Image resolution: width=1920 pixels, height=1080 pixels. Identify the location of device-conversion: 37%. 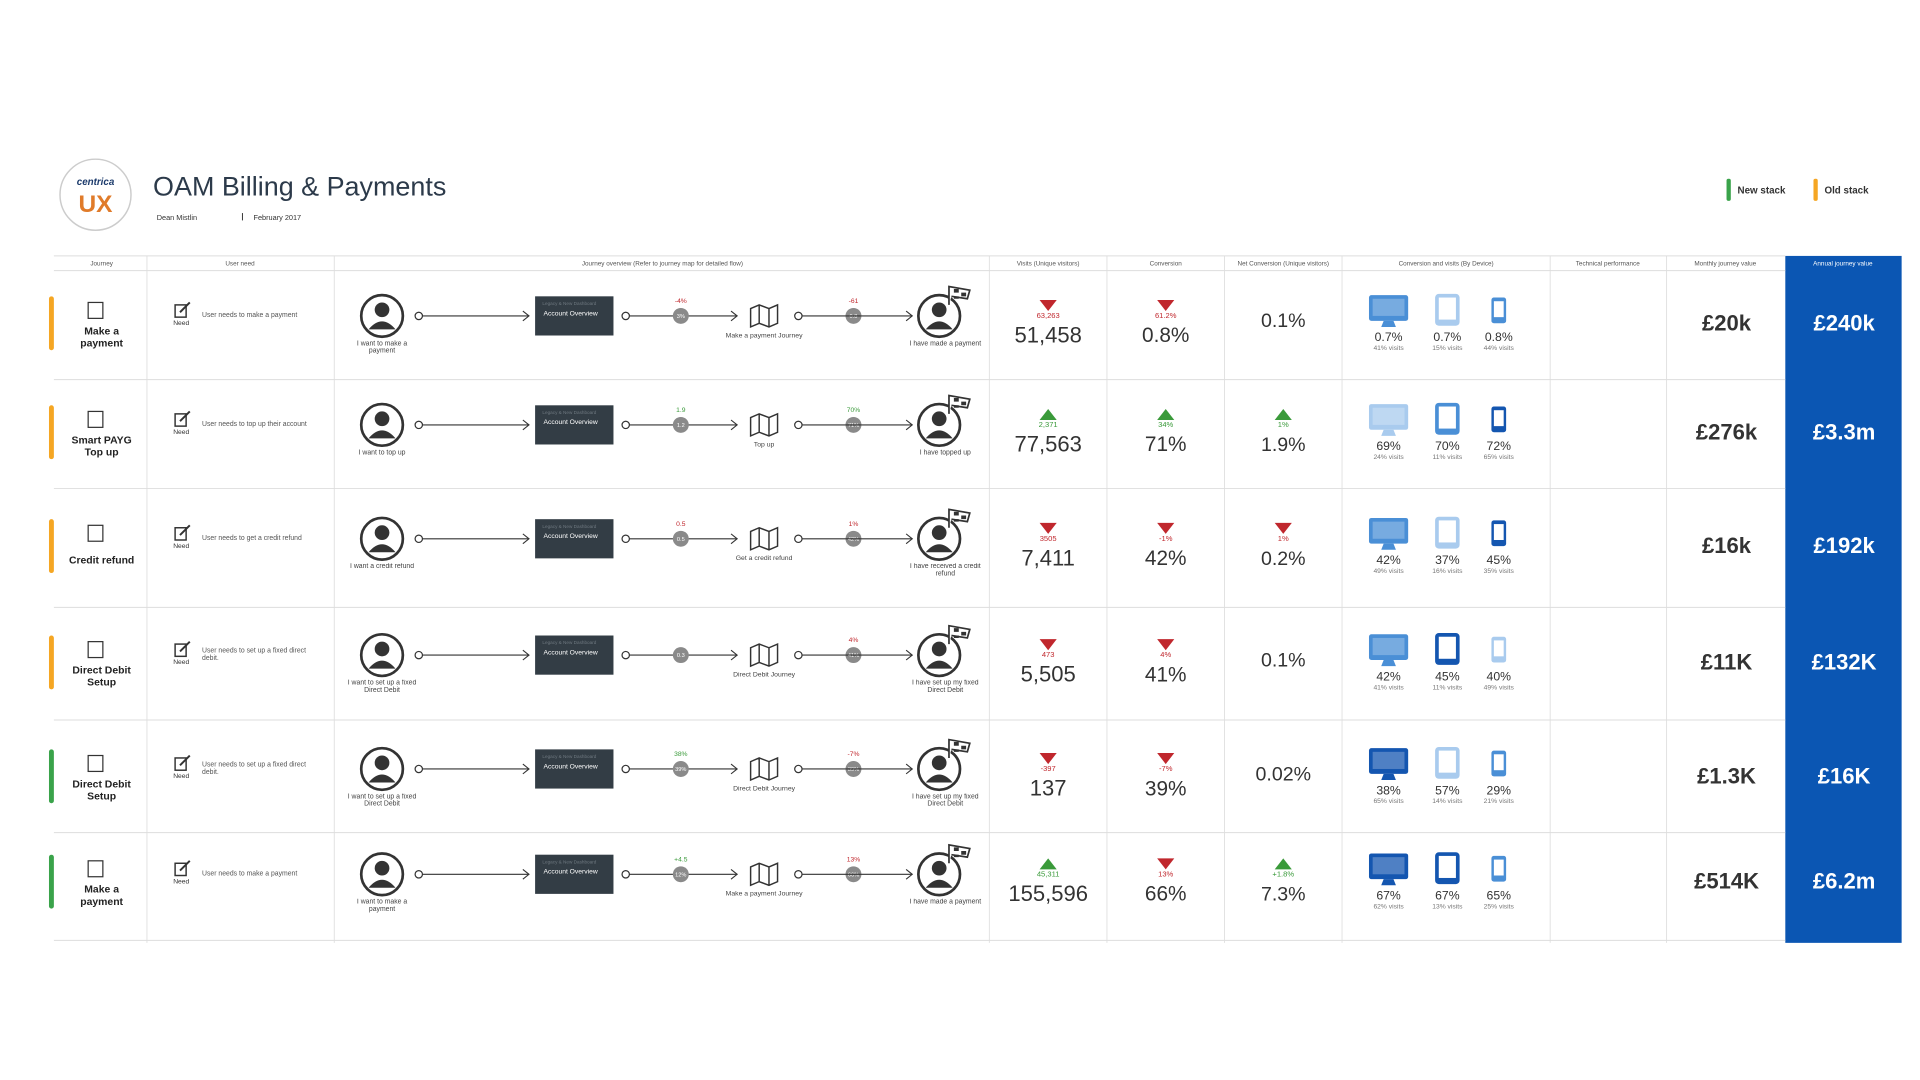
(1447, 560).